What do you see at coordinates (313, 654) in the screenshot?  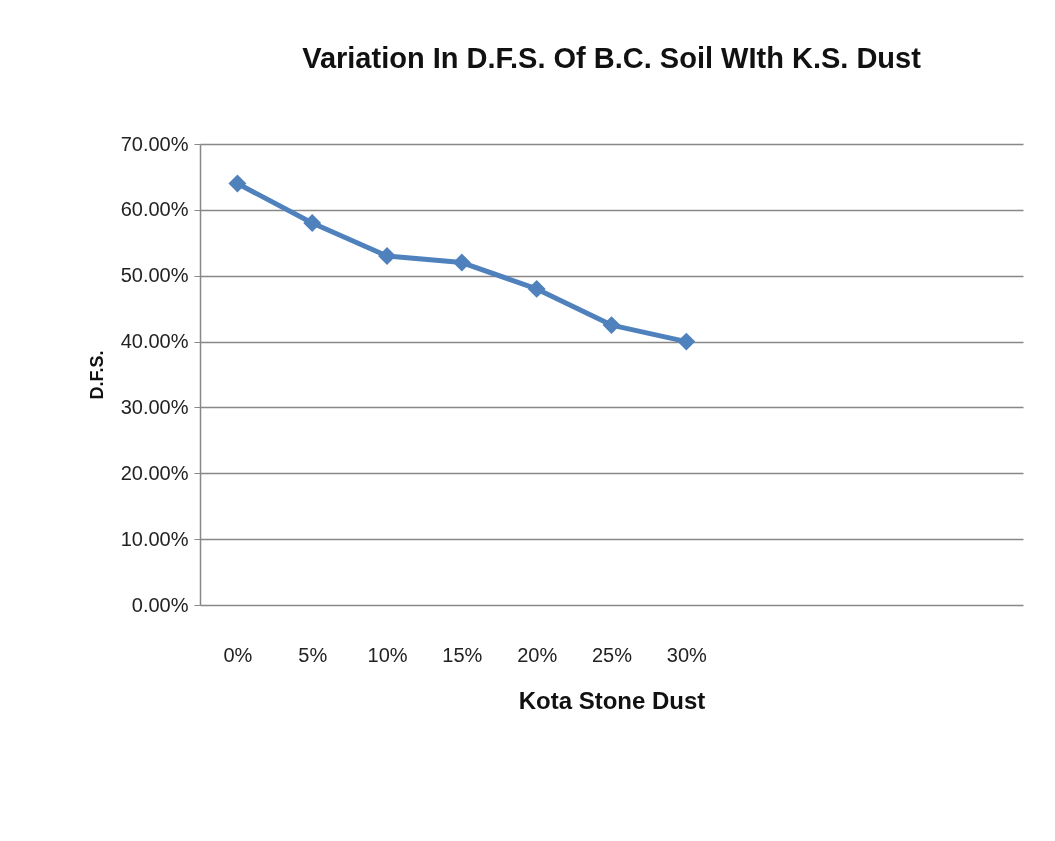 I see `x-tick-label: 5%` at bounding box center [313, 654].